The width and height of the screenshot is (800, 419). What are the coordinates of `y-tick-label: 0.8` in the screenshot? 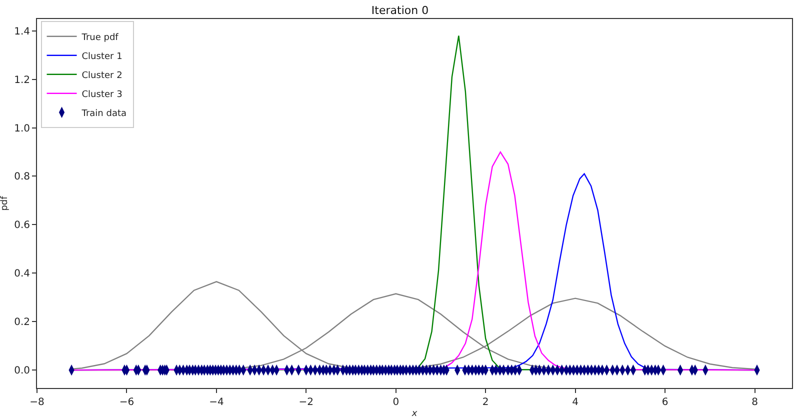 It's located at (22, 177).